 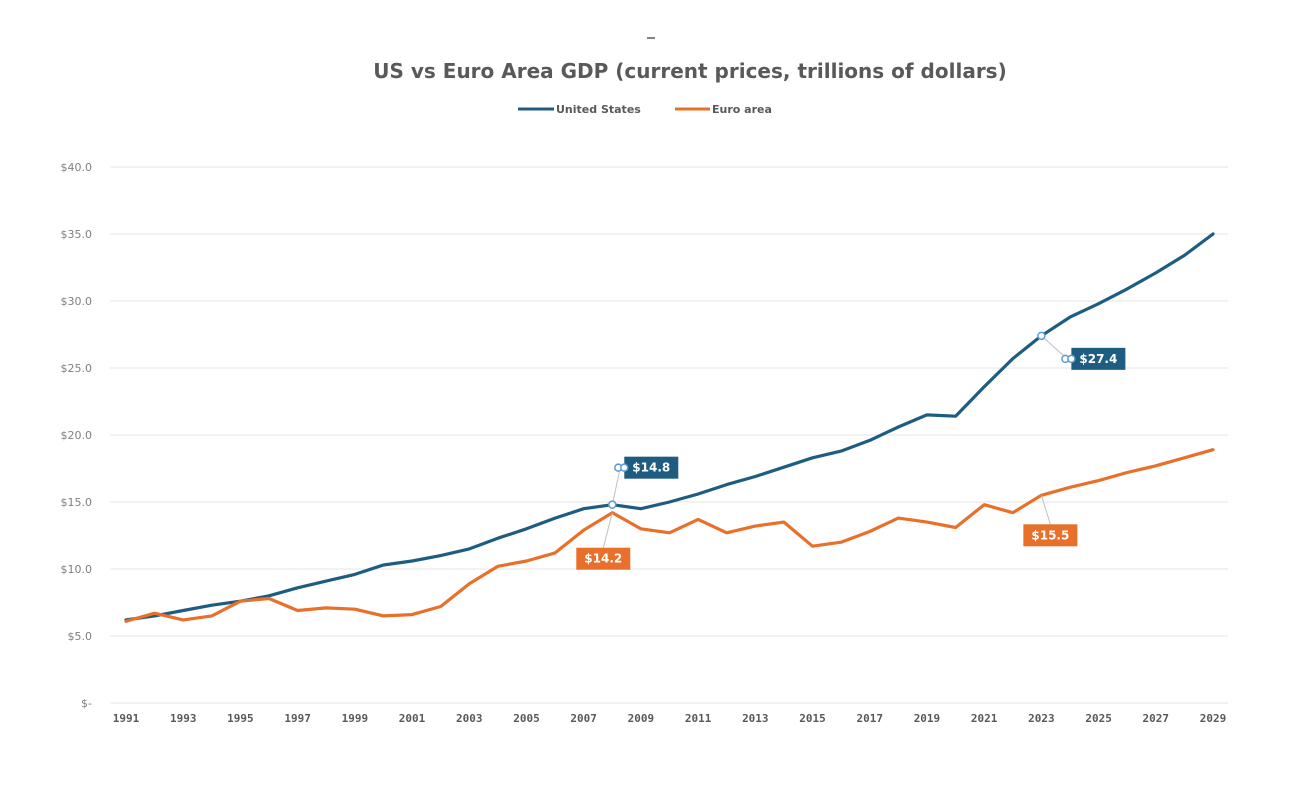 I want to click on legend-label-united-states: United States, so click(x=598, y=109).